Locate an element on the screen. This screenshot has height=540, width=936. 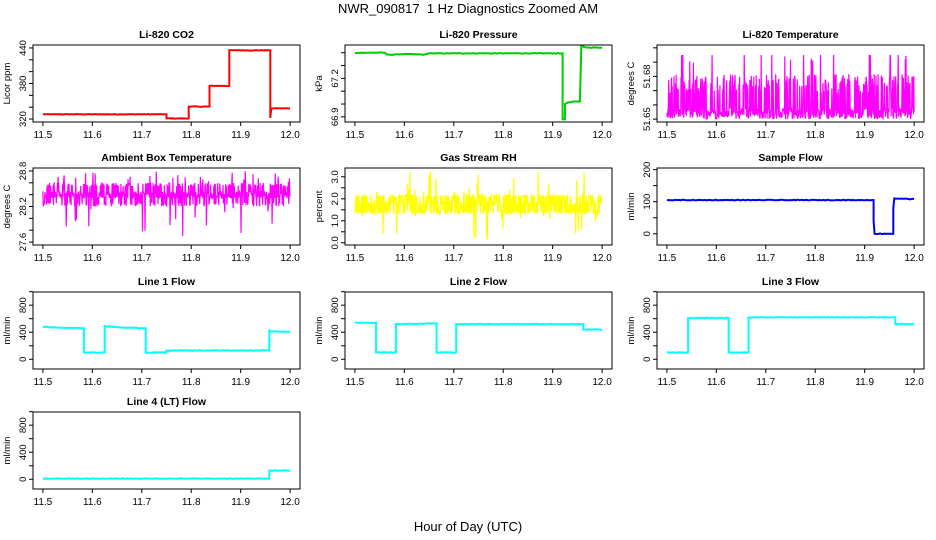
y-tick-label: 0.0 is located at coordinates (335, 242).